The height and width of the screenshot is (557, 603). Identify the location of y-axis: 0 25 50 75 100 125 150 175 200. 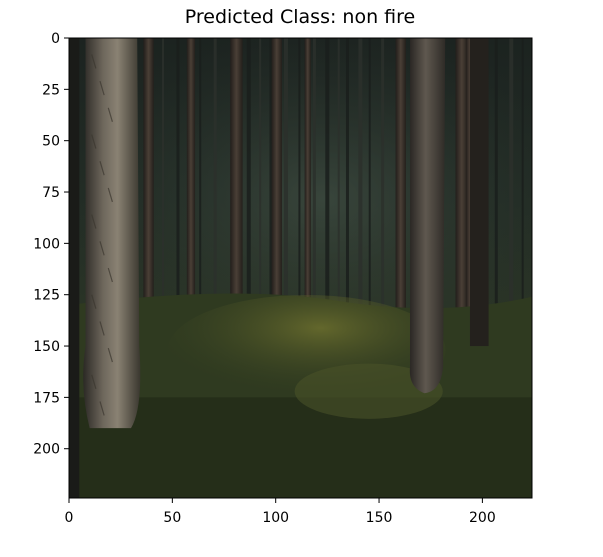
(51, 244).